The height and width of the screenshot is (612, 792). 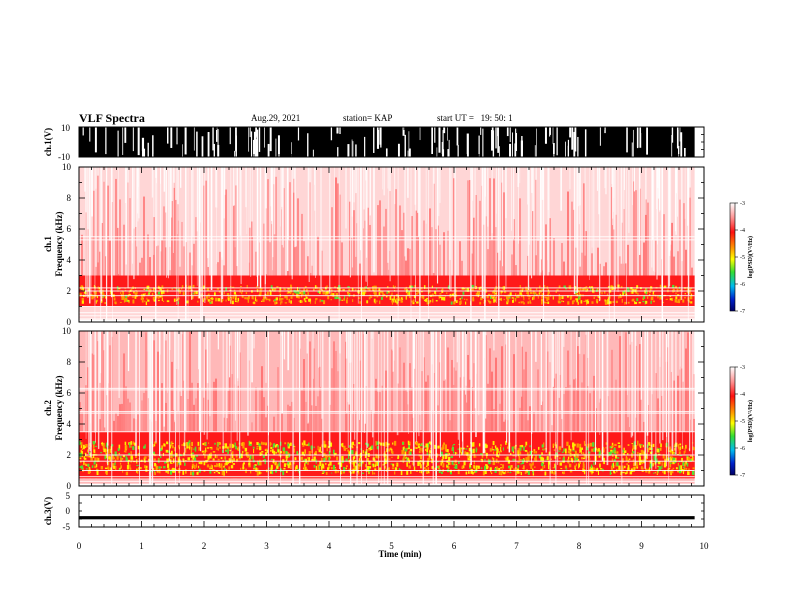 I want to click on time-tick-label: 1, so click(x=141, y=546).